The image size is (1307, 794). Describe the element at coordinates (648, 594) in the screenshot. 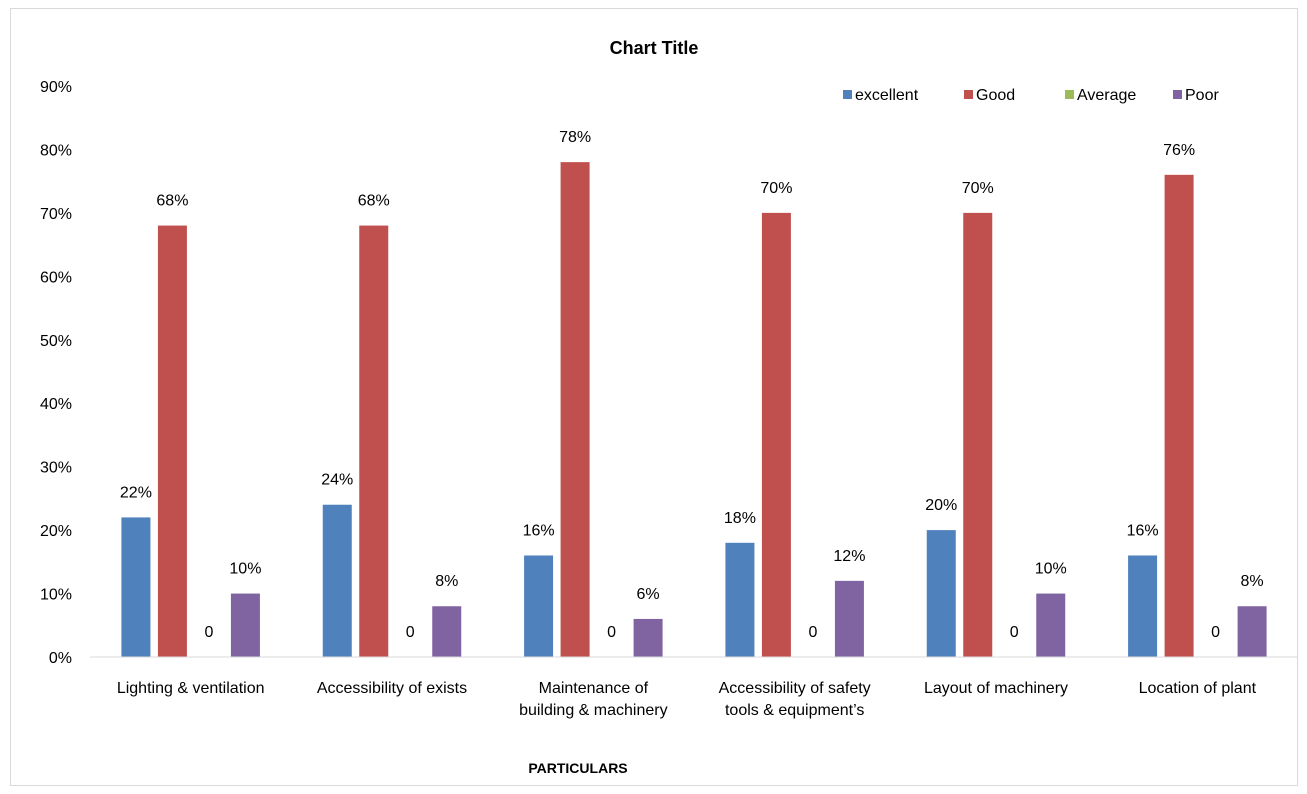

I see `data-label: 6%` at that location.